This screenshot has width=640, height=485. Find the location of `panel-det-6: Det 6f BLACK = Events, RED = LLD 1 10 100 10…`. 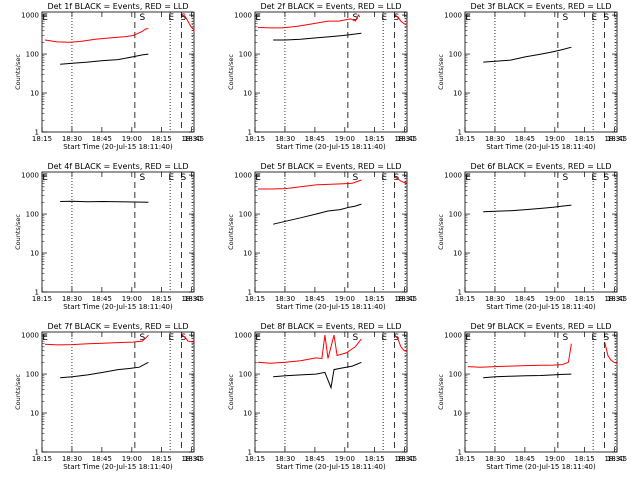

panel-det-6: Det 6f BLACK = Events, RED = LLD 1 10 100 10… is located at coordinates (532, 236).